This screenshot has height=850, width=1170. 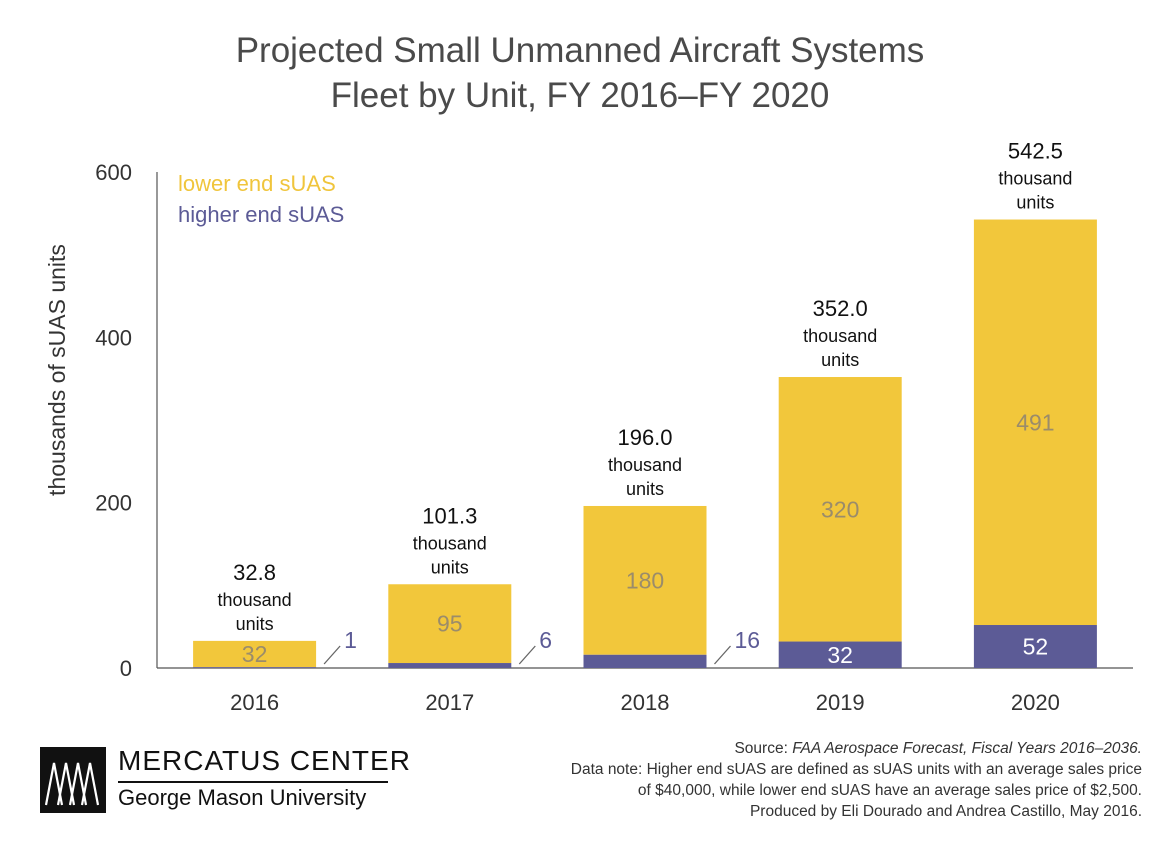 I want to click on bar-total-label: 196.0, so click(x=644, y=437).